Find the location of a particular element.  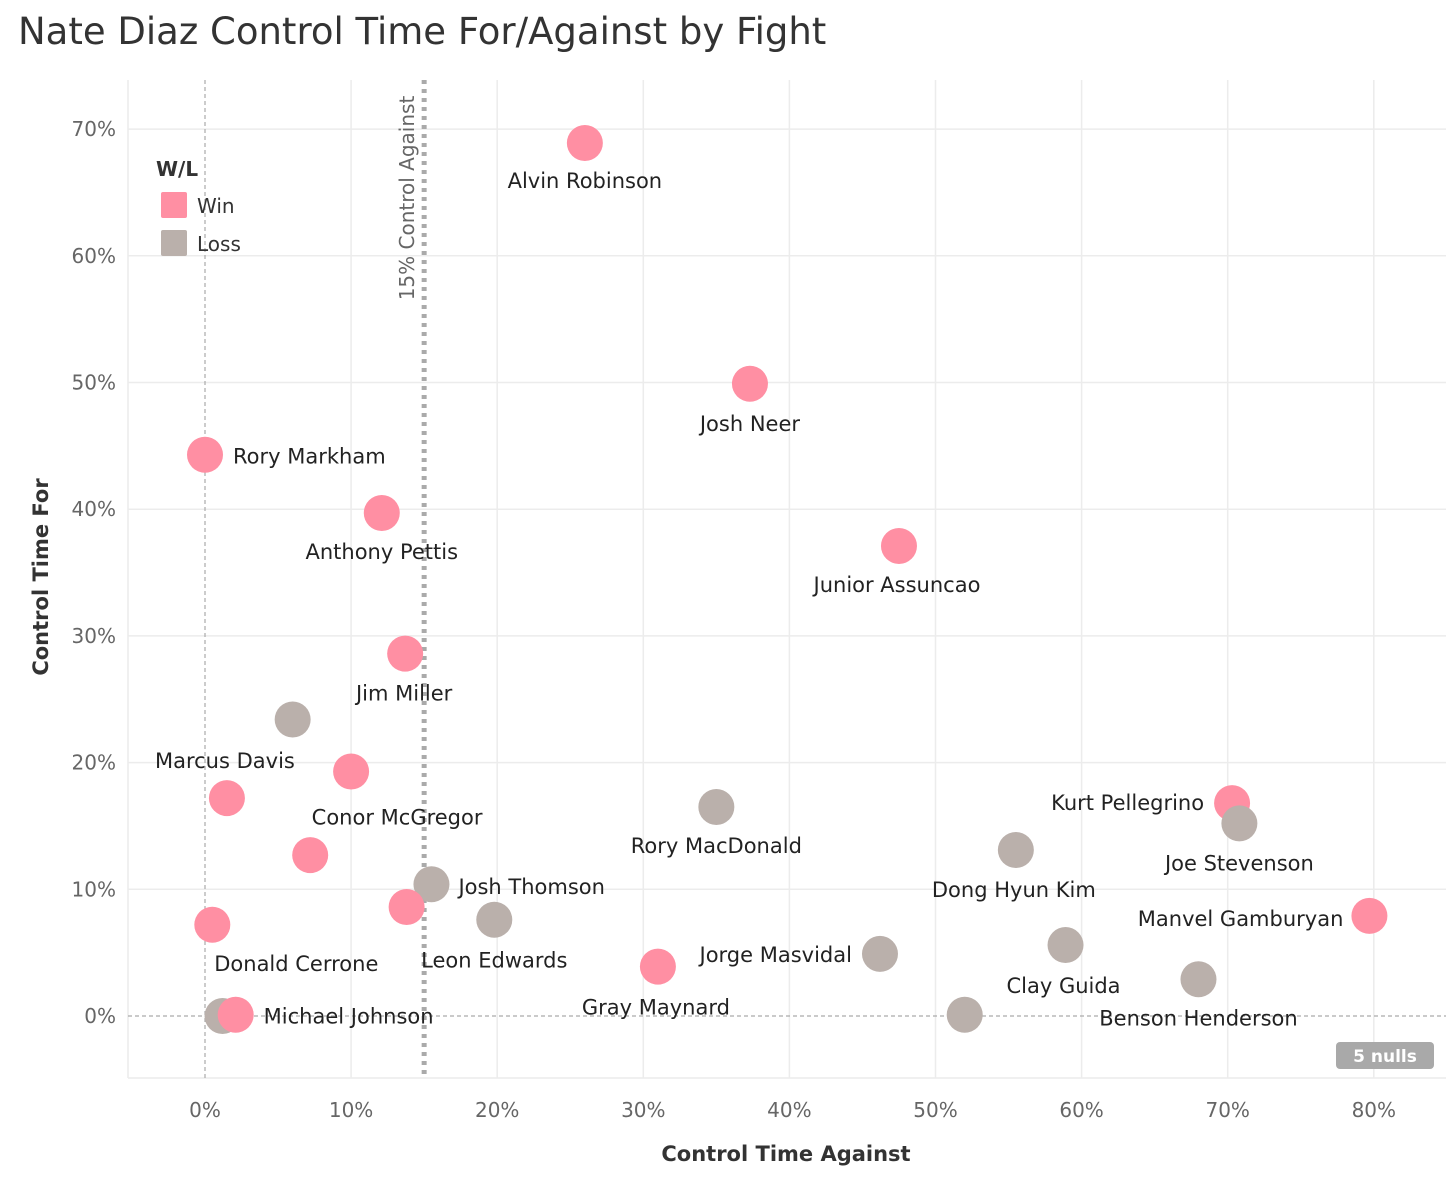

legend: W/L Win Loss is located at coordinates (198, 206).